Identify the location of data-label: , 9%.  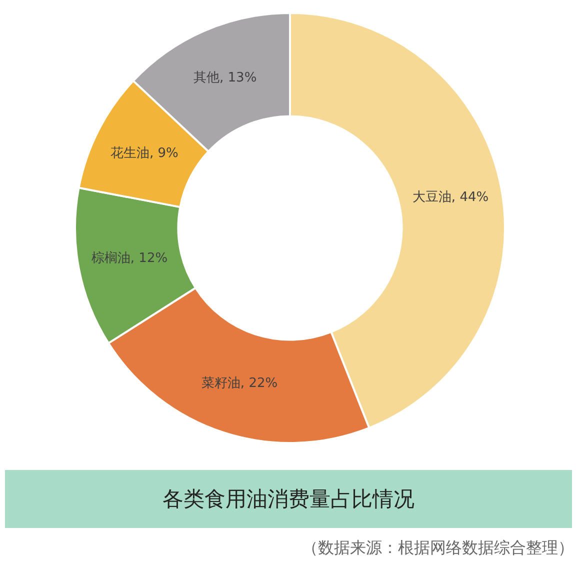
(163, 154).